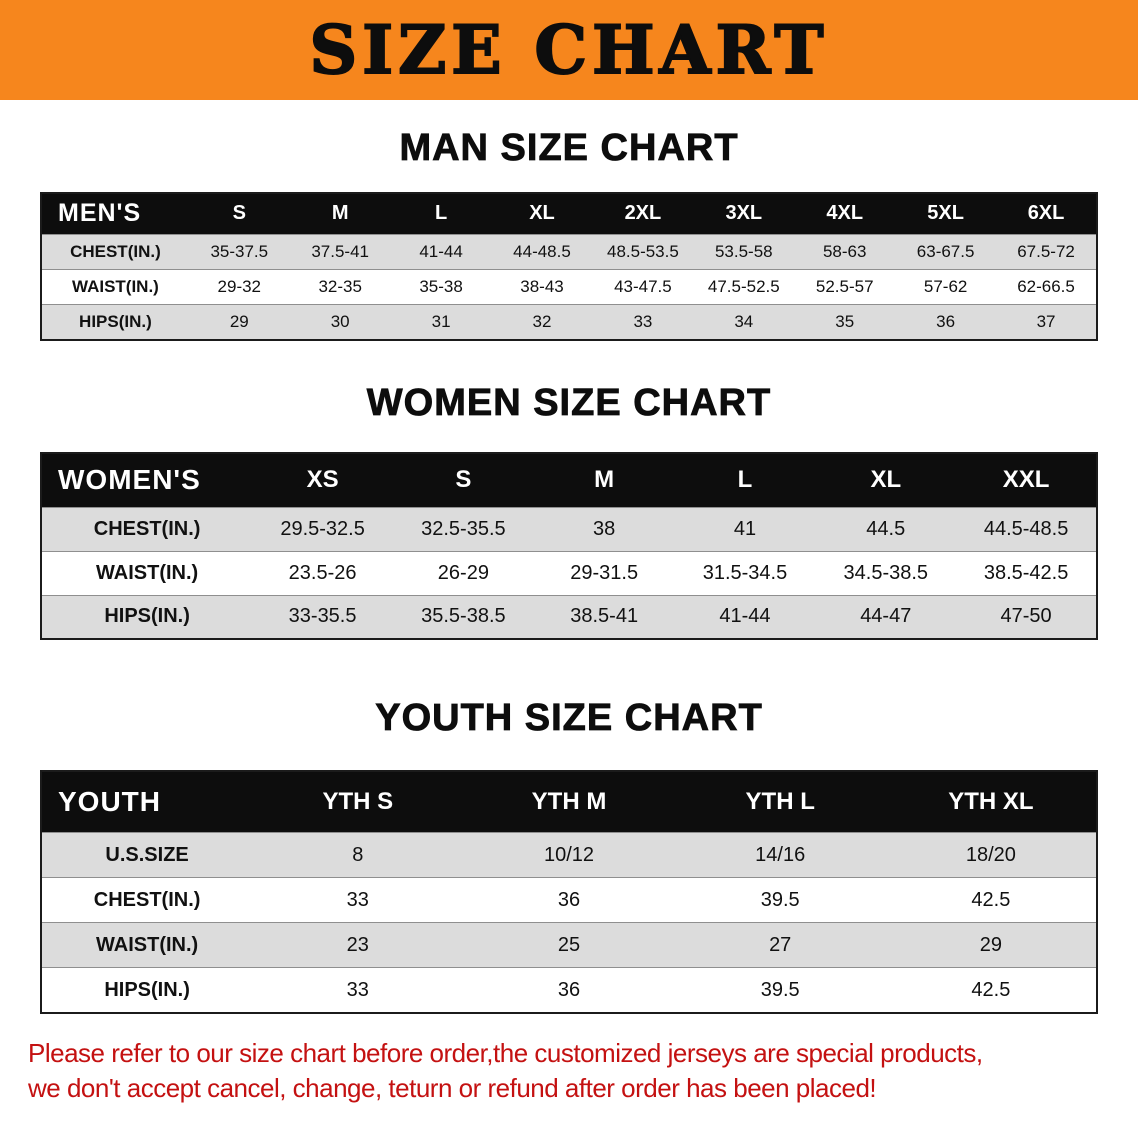 This screenshot has height=1132, width=1138. I want to click on value-cell: 29.5-32.5, so click(322, 529).